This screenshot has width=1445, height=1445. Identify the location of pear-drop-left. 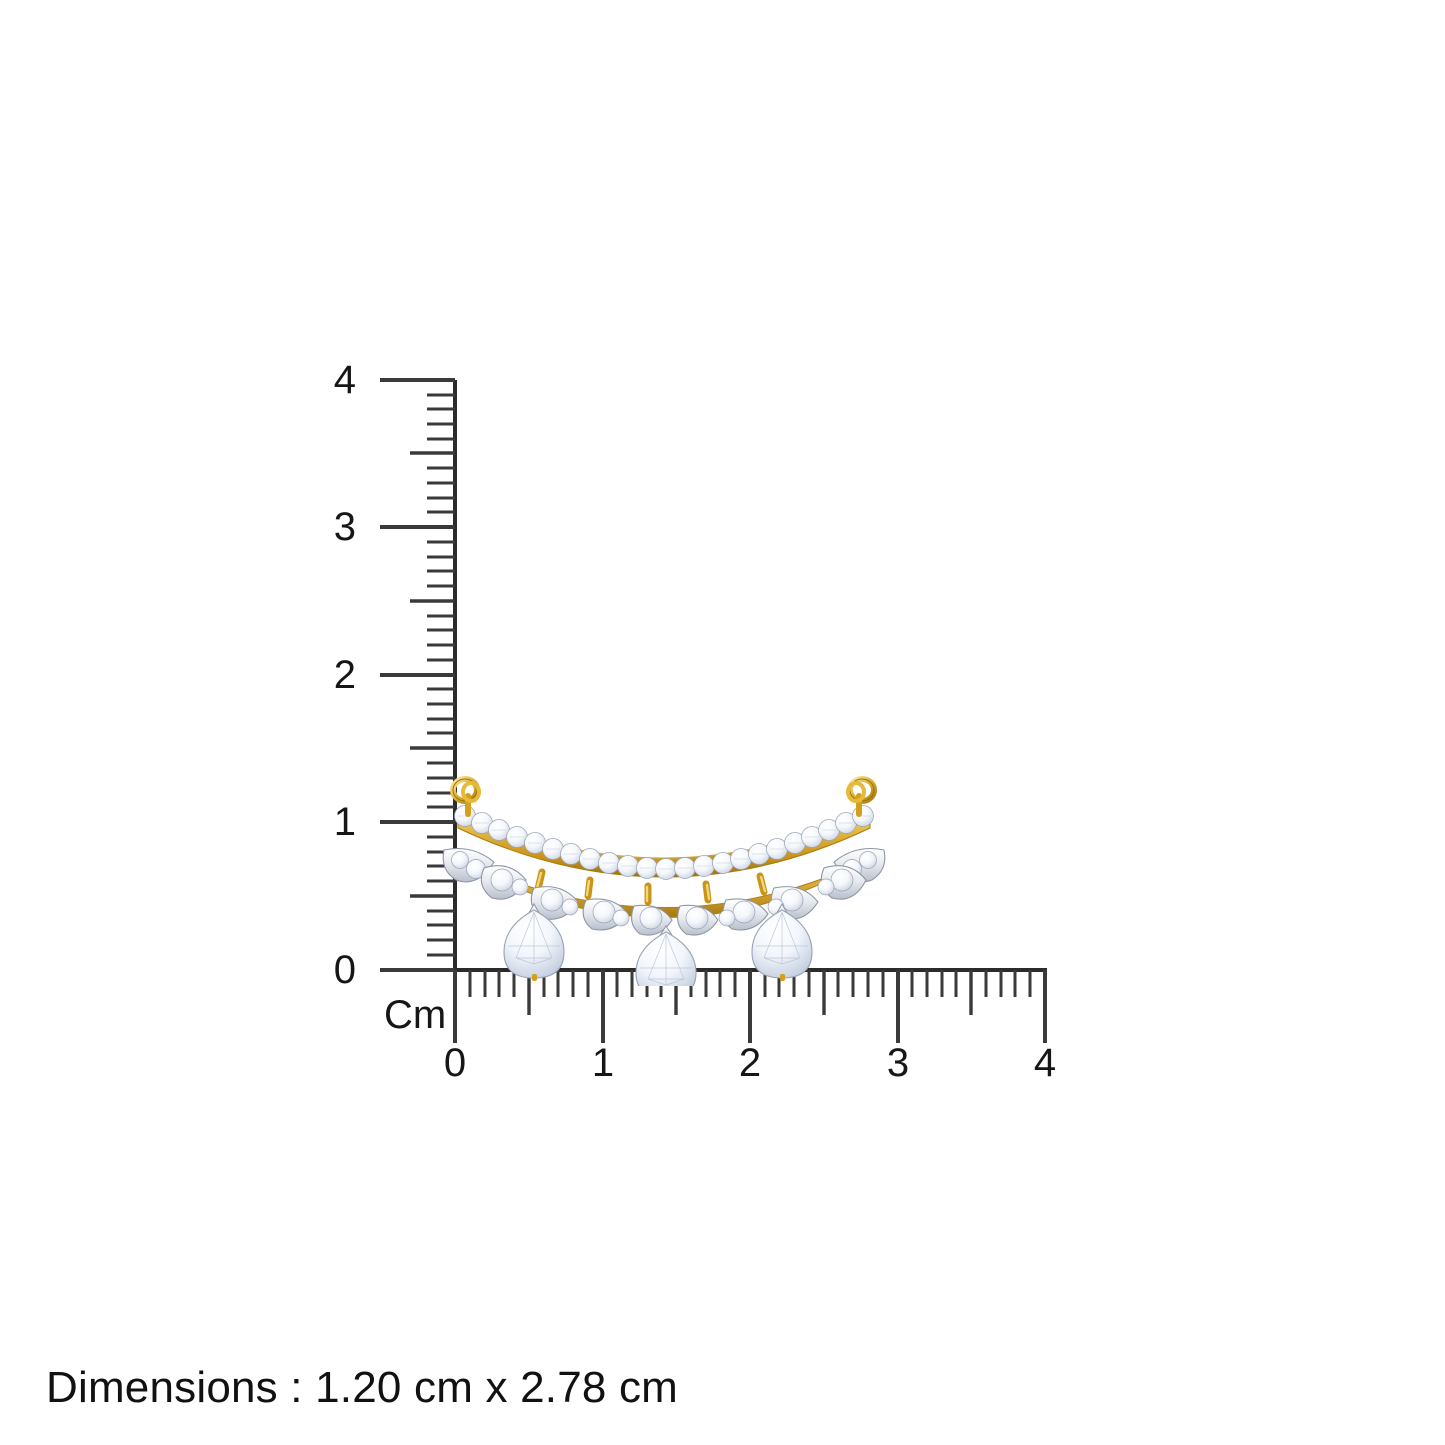
(534, 940).